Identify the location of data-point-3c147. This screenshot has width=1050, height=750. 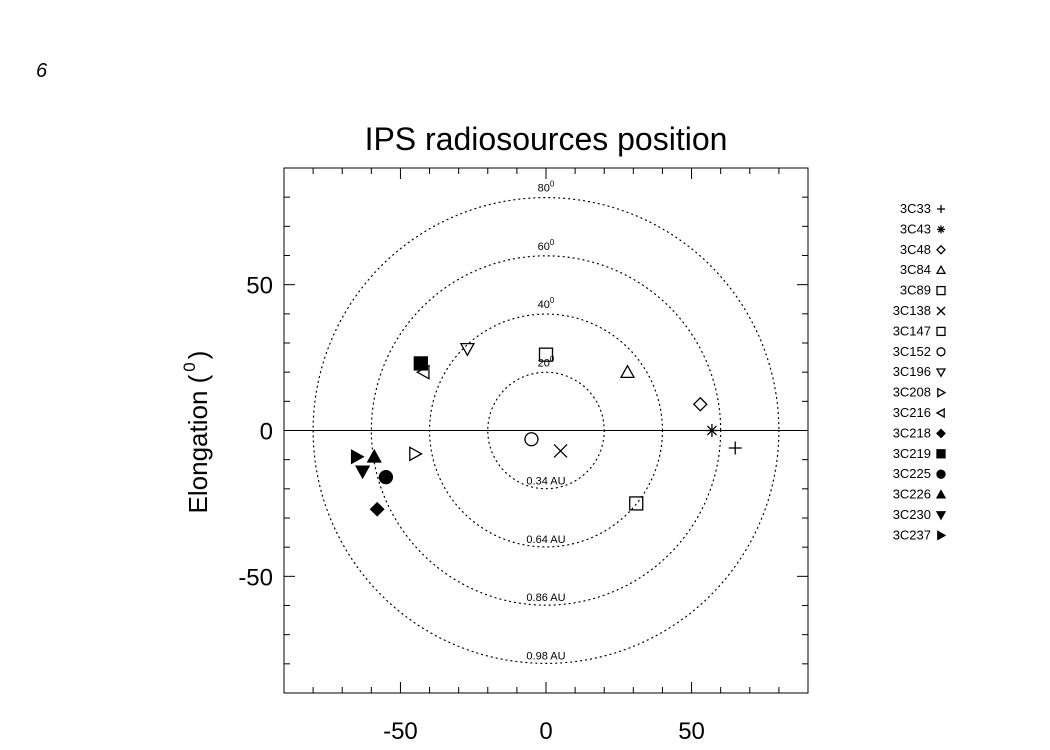
(636, 503).